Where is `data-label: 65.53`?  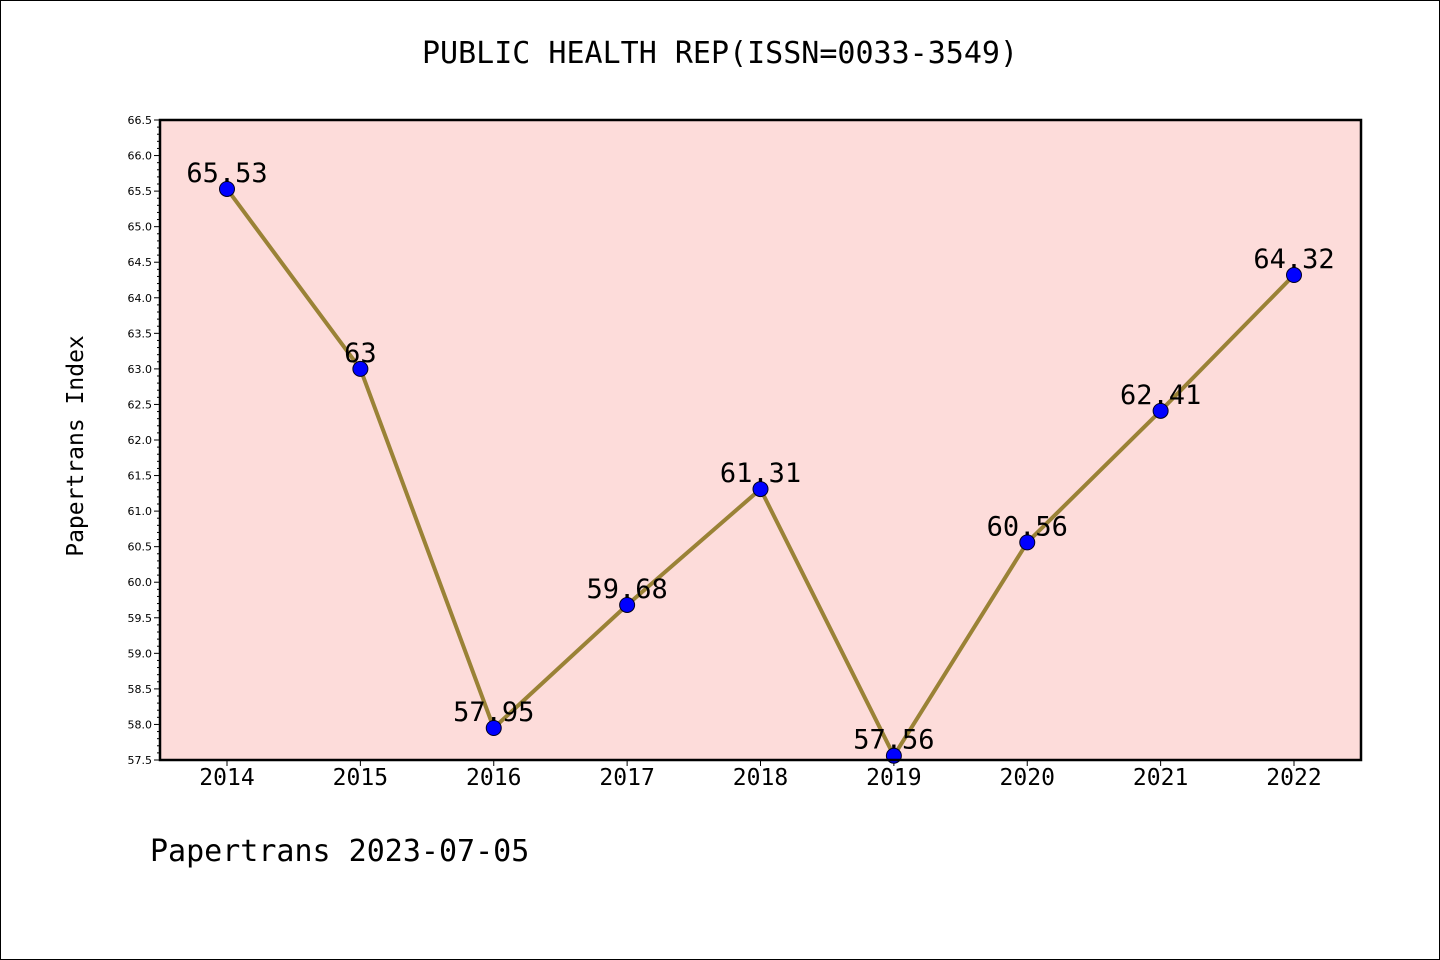
data-label: 65.53 is located at coordinates (226, 173).